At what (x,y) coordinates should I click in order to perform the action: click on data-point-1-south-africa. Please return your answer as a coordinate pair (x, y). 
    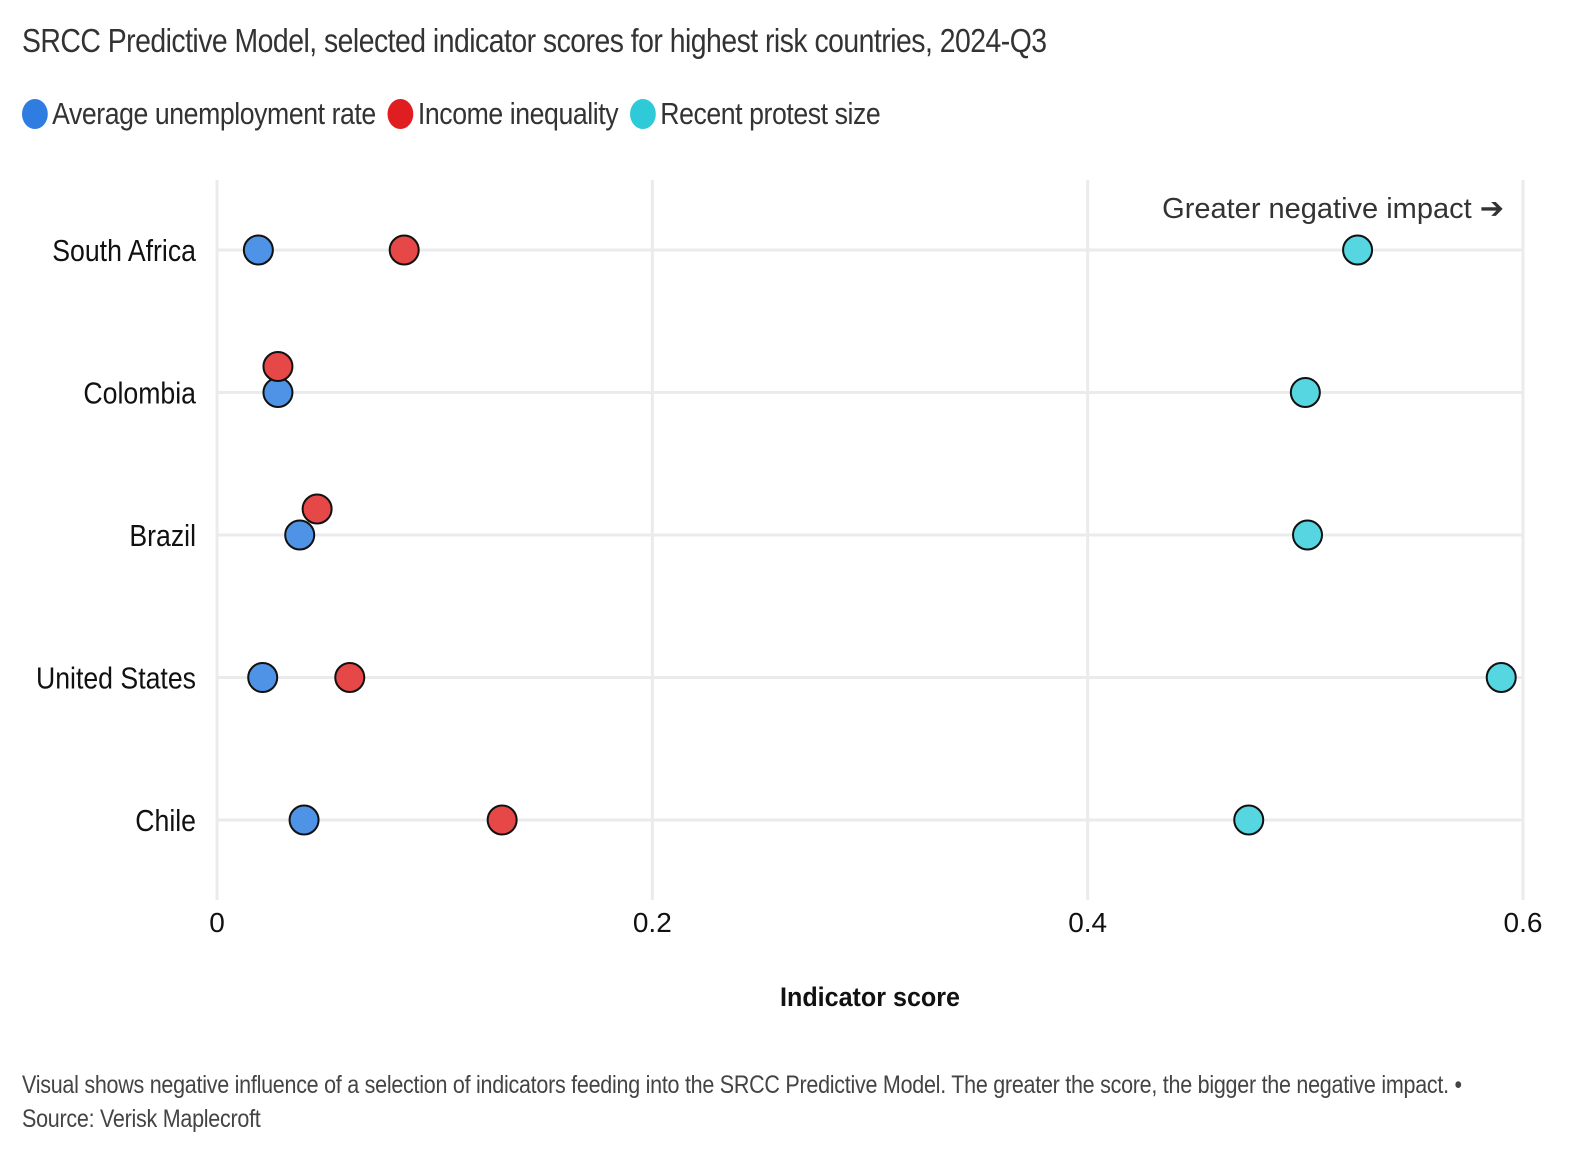
    Looking at the image, I should click on (404, 250).